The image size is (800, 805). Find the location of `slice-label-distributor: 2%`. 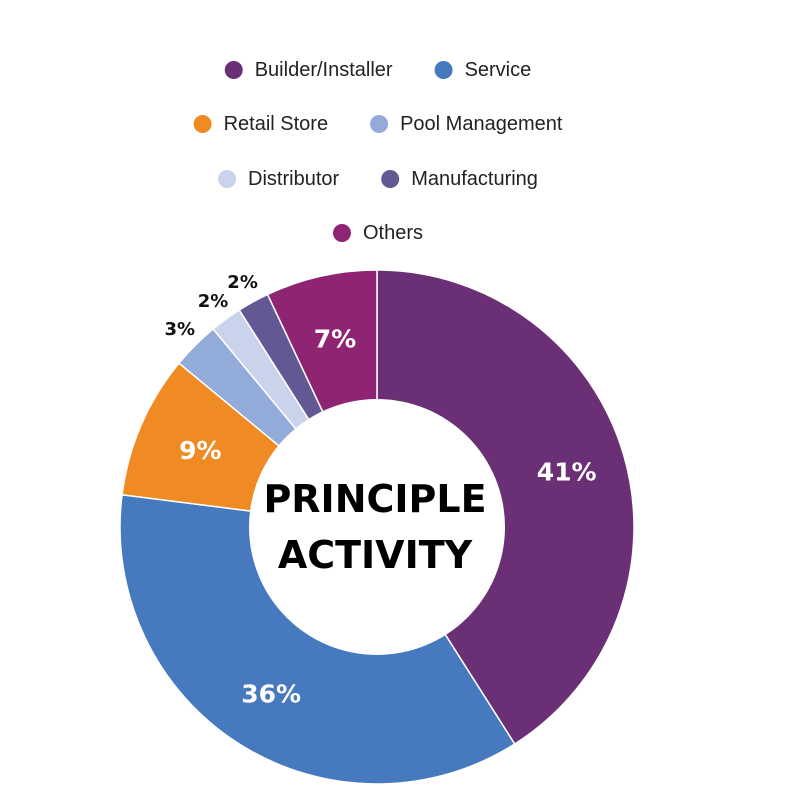

slice-label-distributor: 2% is located at coordinates (213, 301).